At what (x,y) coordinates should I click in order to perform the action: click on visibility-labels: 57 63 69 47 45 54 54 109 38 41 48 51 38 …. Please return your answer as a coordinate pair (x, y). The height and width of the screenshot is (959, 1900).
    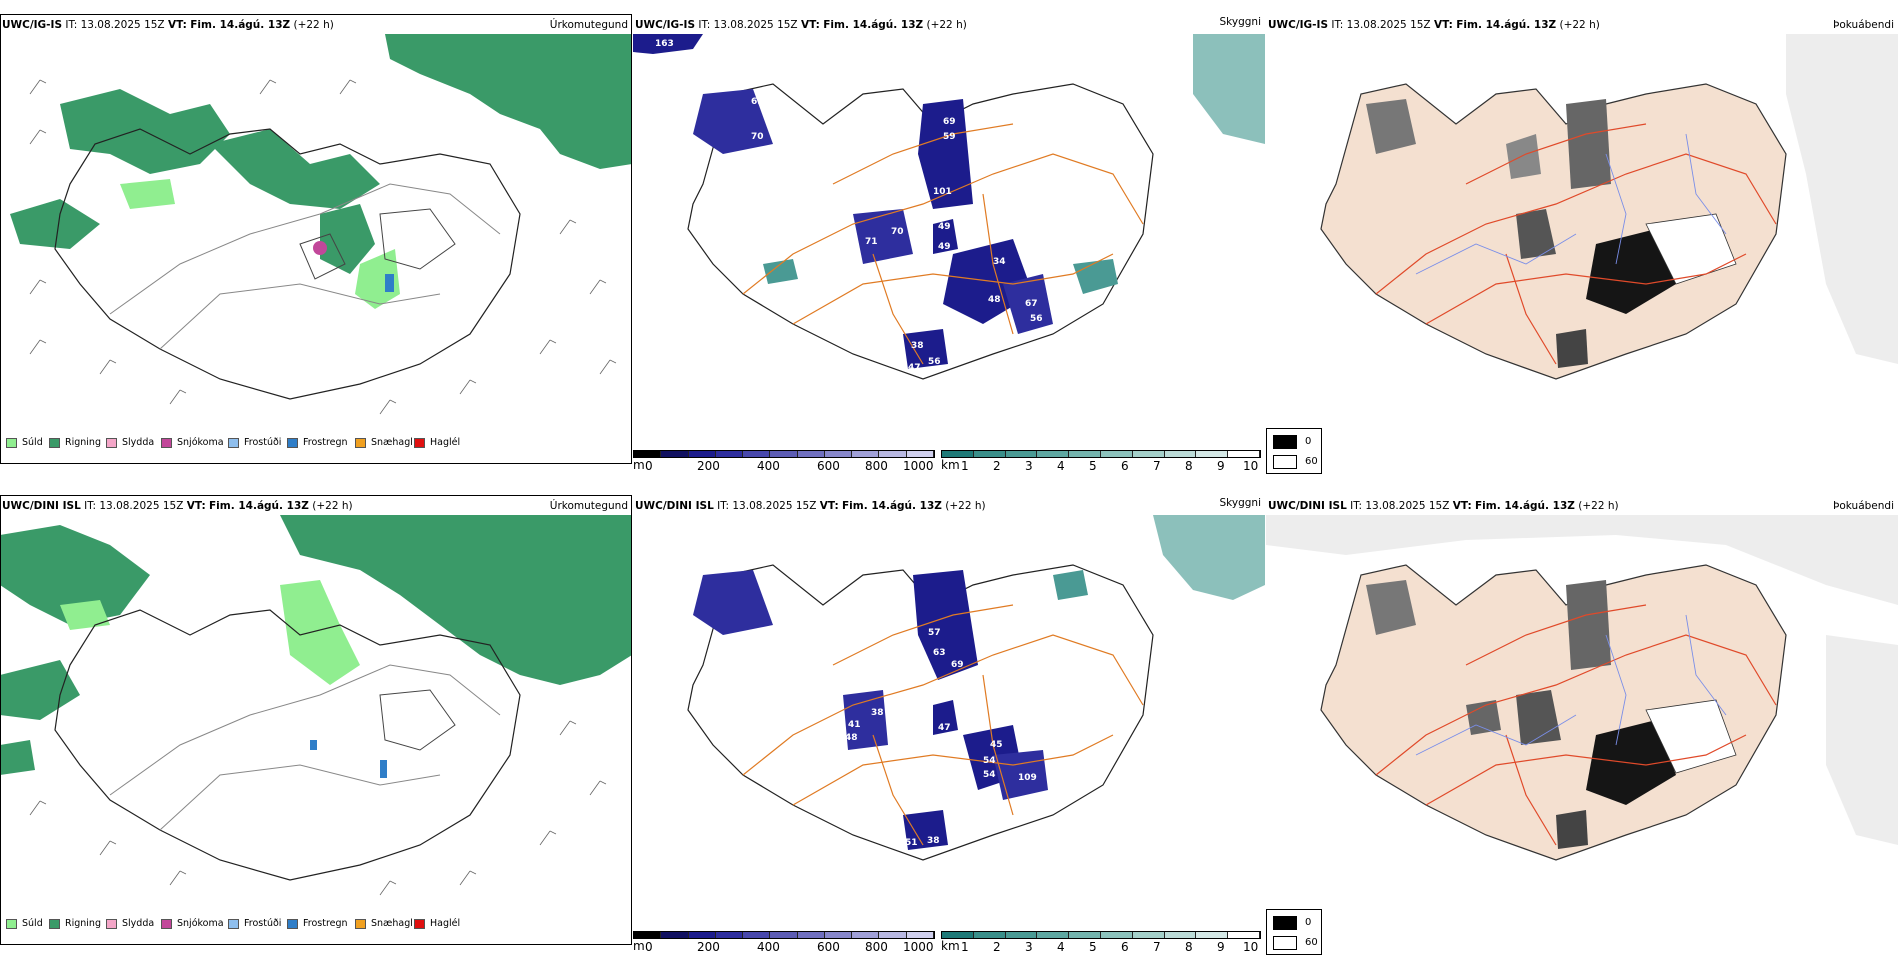
    Looking at the image, I should click on (943, 714).